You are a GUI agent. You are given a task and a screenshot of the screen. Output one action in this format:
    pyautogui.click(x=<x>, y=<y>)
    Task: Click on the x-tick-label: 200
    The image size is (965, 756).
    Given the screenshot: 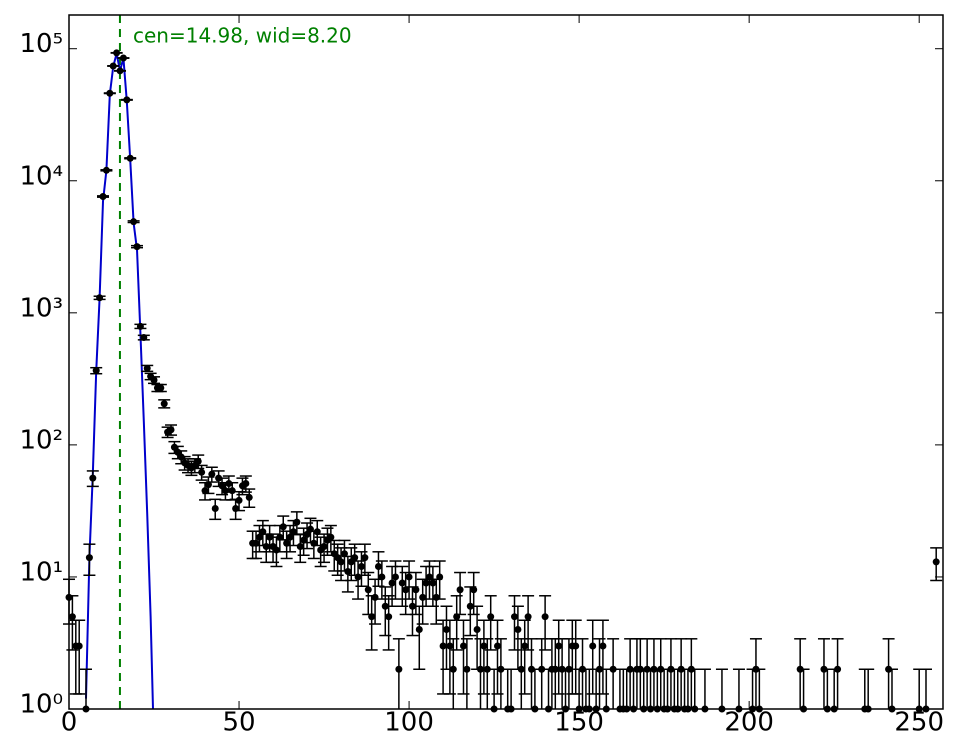 What is the action you would take?
    pyautogui.click(x=749, y=723)
    